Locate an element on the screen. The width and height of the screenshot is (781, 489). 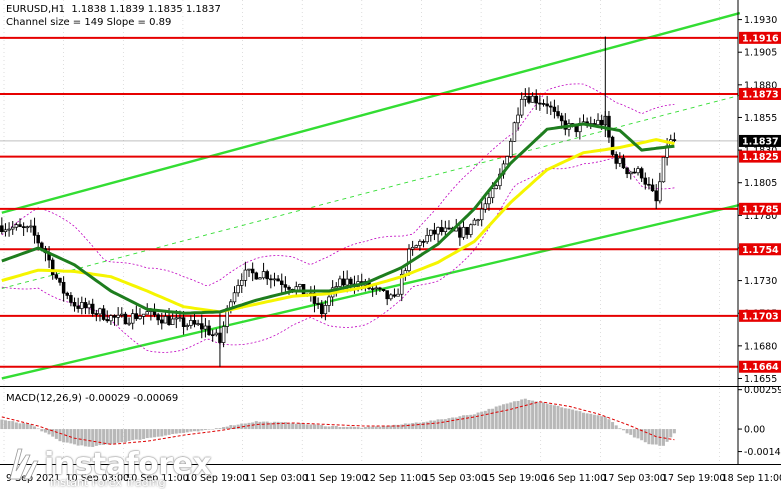
price-tick-label: 1.1880 is located at coordinates (760, 85).